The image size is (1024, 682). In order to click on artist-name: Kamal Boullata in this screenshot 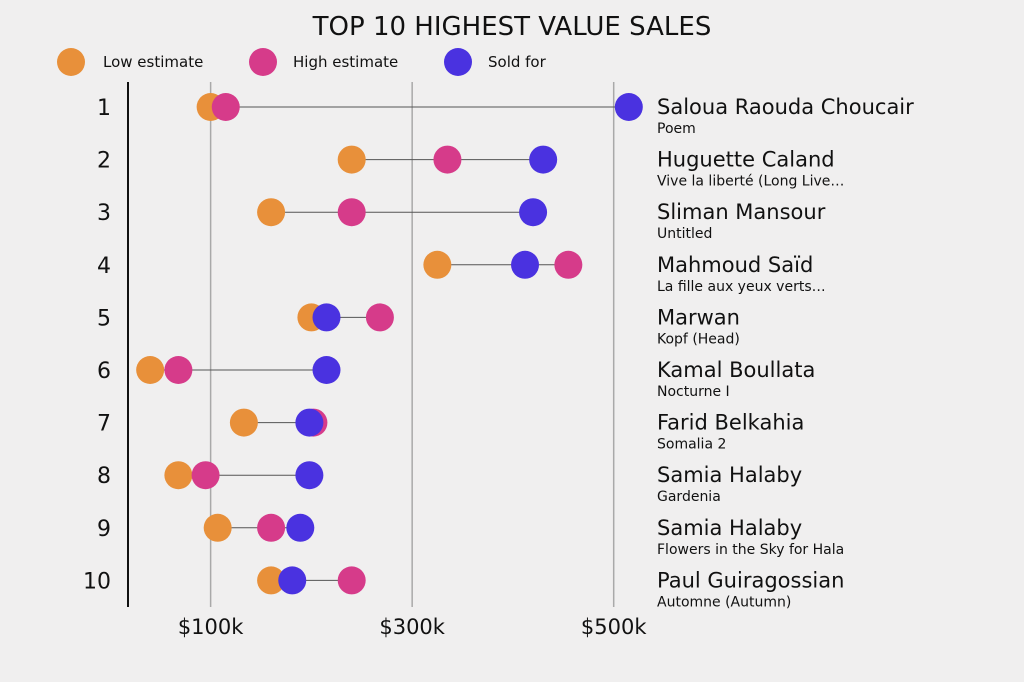, I will do `click(736, 370)`.